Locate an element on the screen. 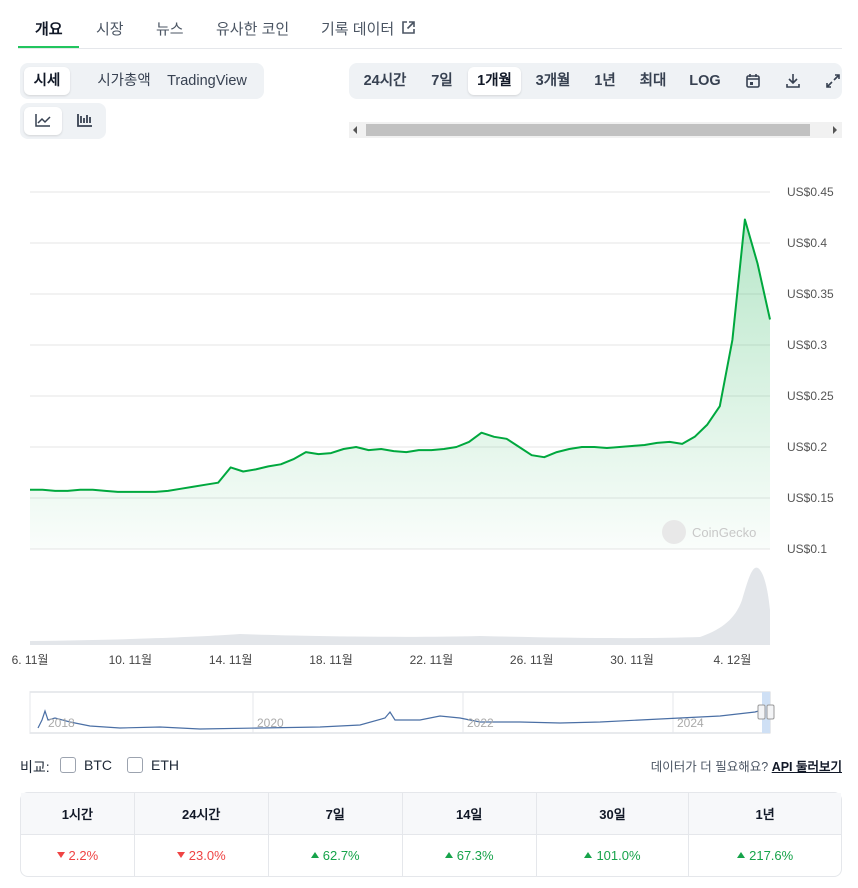 The image size is (858, 888). change-cell: 67.3% is located at coordinates (468, 855).